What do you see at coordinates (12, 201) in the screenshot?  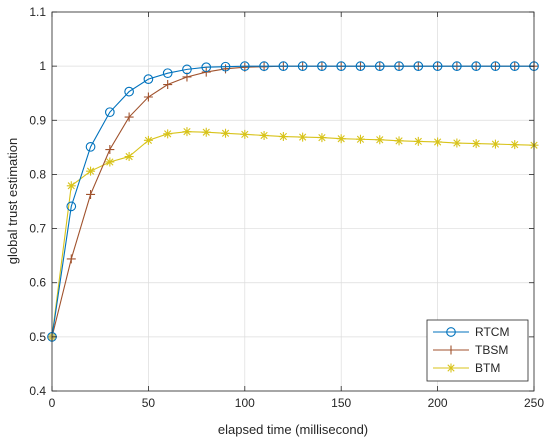 I see `y-axis-label: global trust estimation` at bounding box center [12, 201].